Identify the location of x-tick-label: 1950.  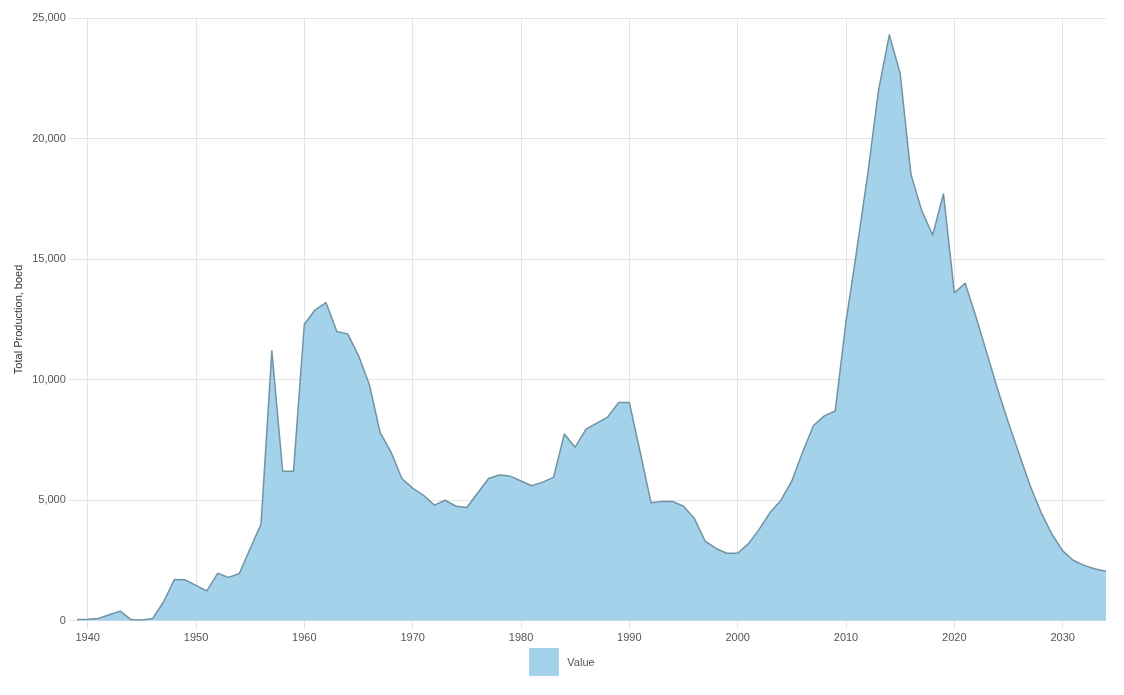
(196, 637).